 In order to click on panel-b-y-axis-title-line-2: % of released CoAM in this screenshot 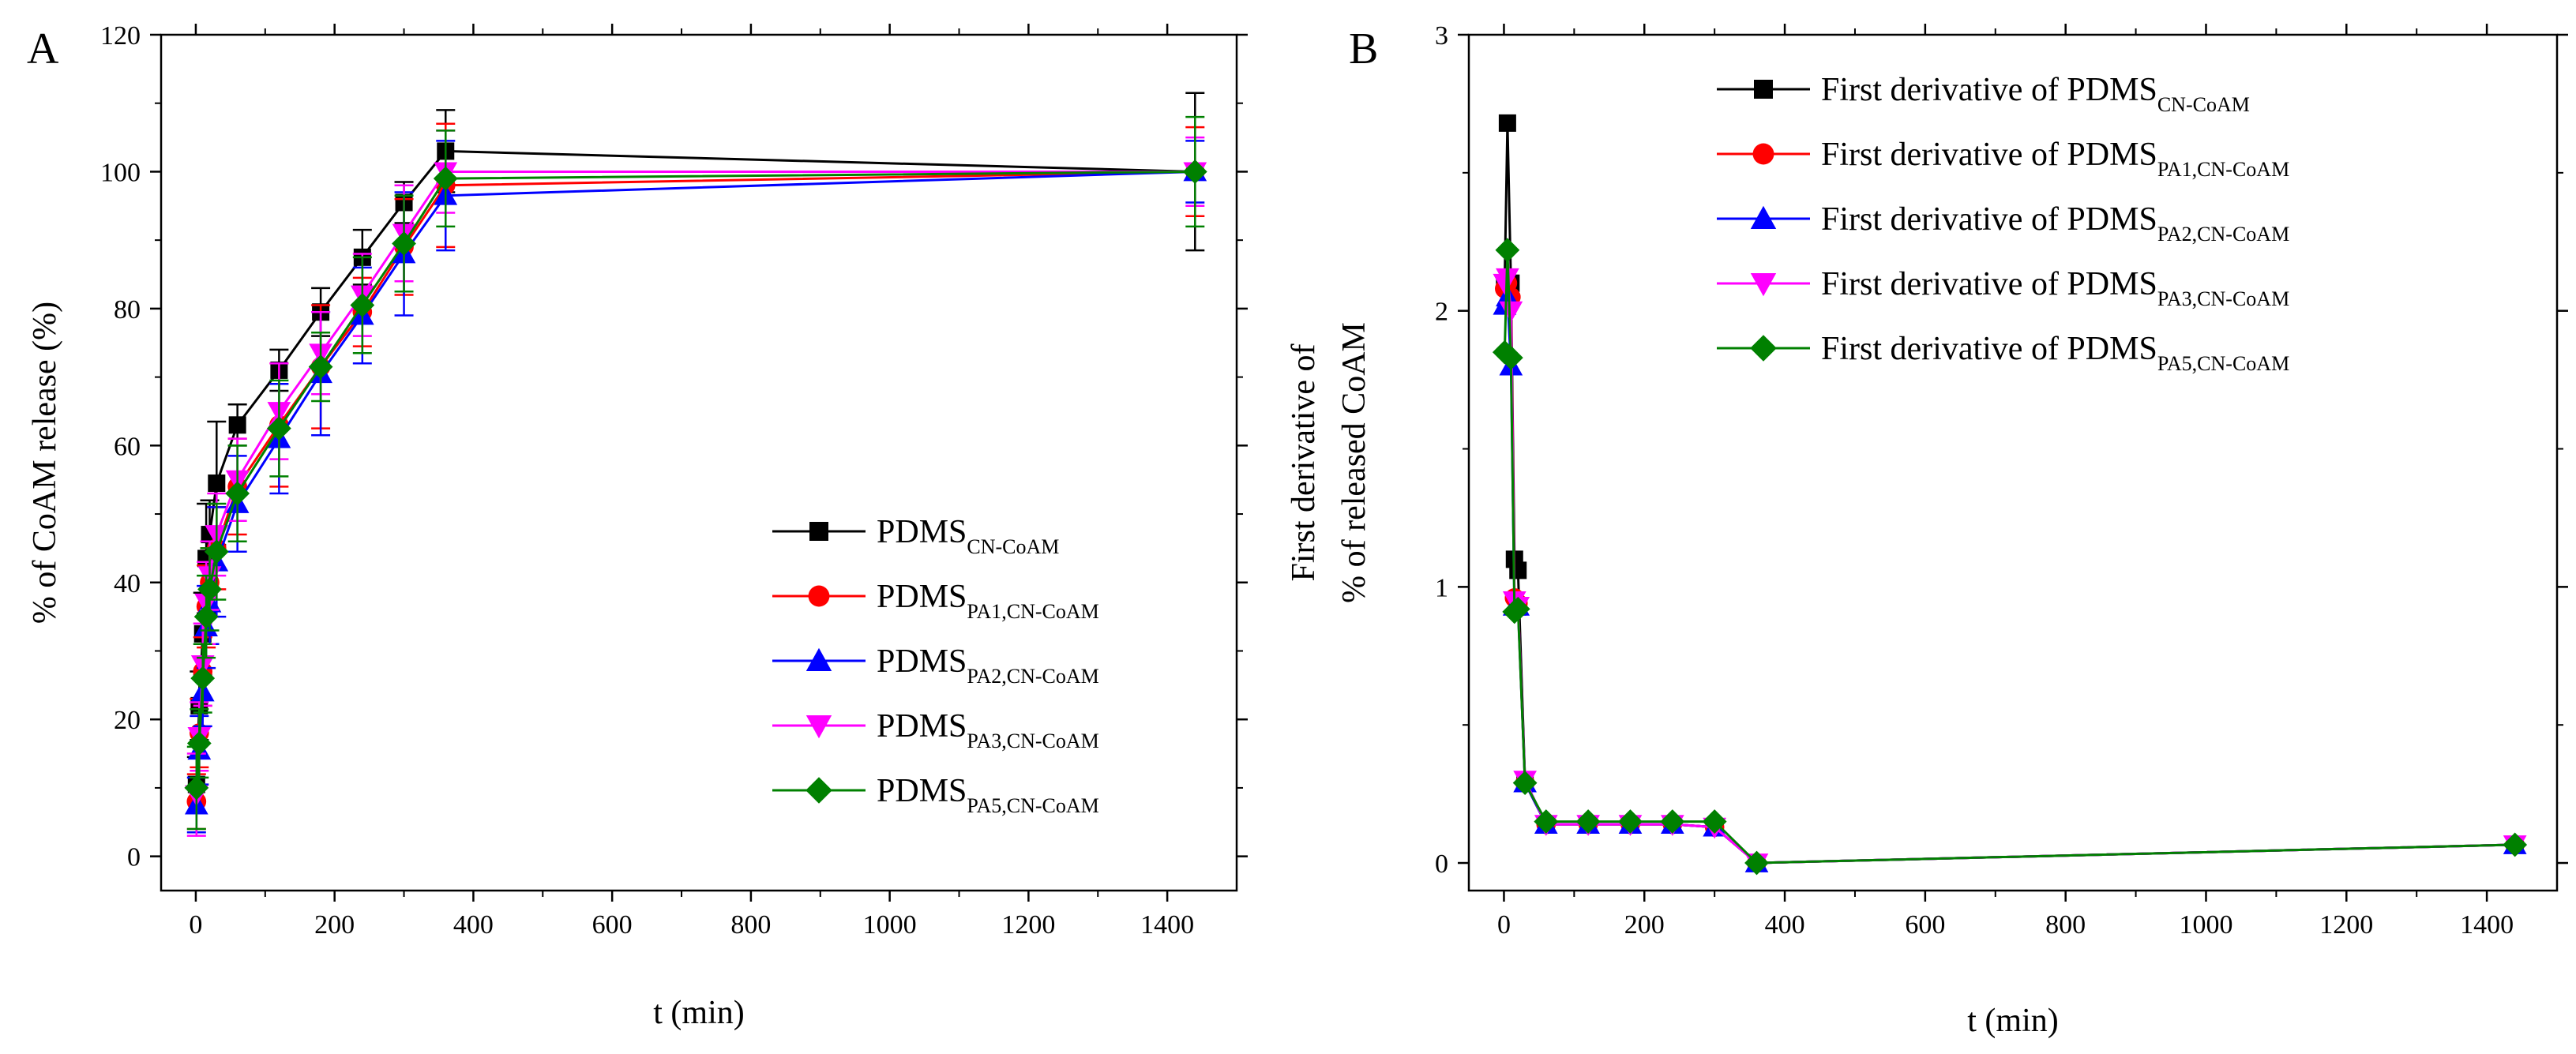, I will do `click(1354, 462)`.